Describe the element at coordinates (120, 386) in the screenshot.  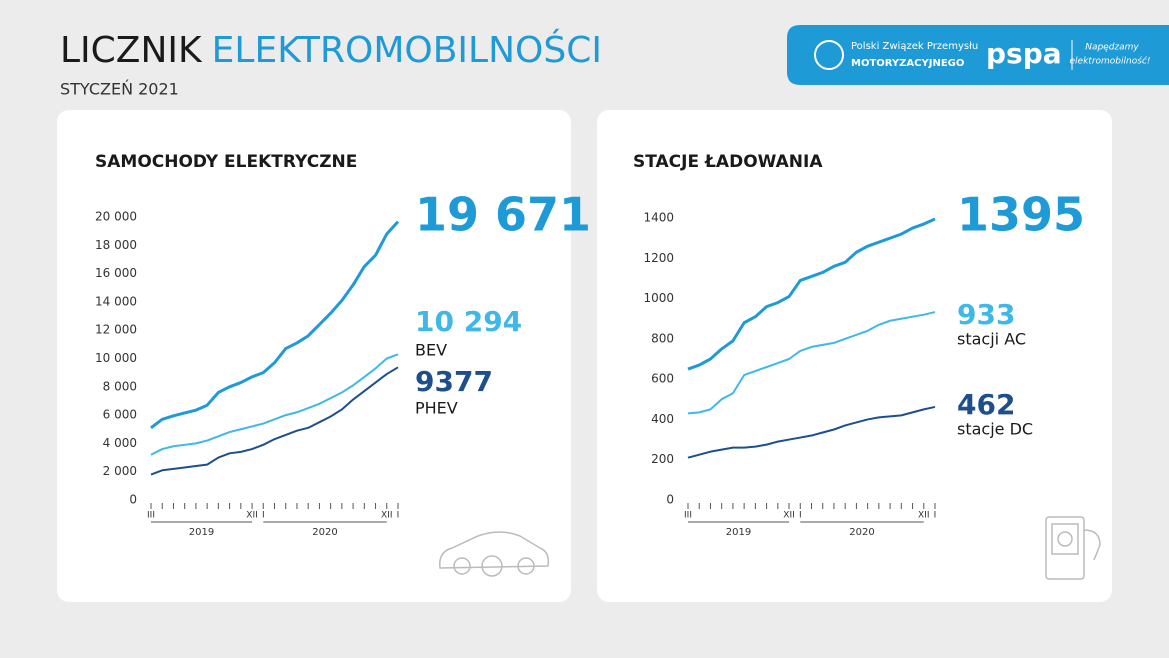
I see `y-tick-label: 8 000` at that location.